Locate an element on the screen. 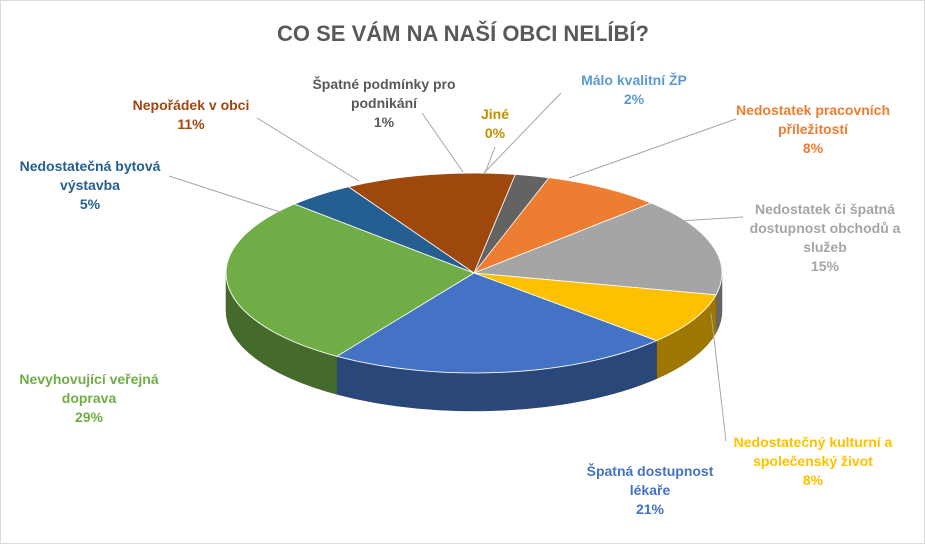  data-label-pct-1: 2% is located at coordinates (634, 99).